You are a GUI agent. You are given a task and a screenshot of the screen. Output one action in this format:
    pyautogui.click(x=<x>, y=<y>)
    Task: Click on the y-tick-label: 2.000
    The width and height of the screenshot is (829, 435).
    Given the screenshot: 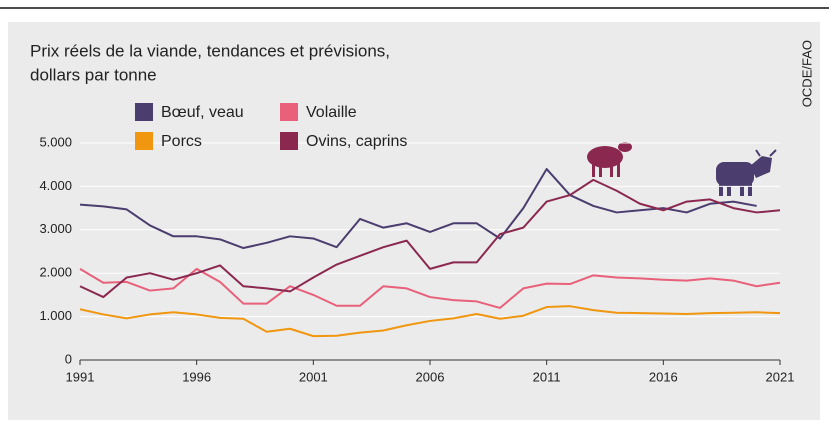 What is the action you would take?
    pyautogui.click(x=55, y=272)
    